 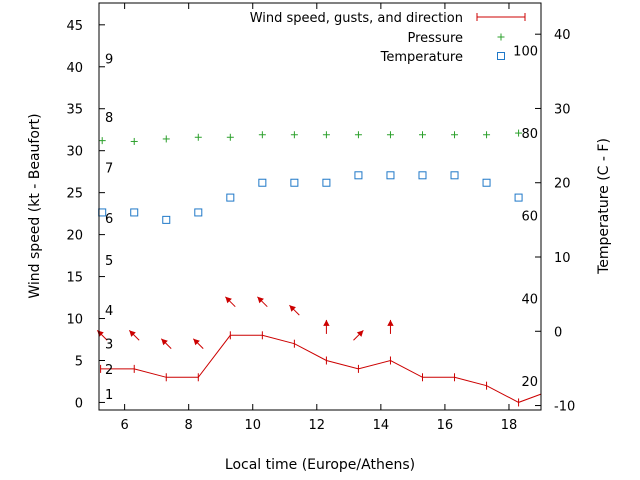 I want to click on y2-tick-label: 40, so click(x=562, y=35).